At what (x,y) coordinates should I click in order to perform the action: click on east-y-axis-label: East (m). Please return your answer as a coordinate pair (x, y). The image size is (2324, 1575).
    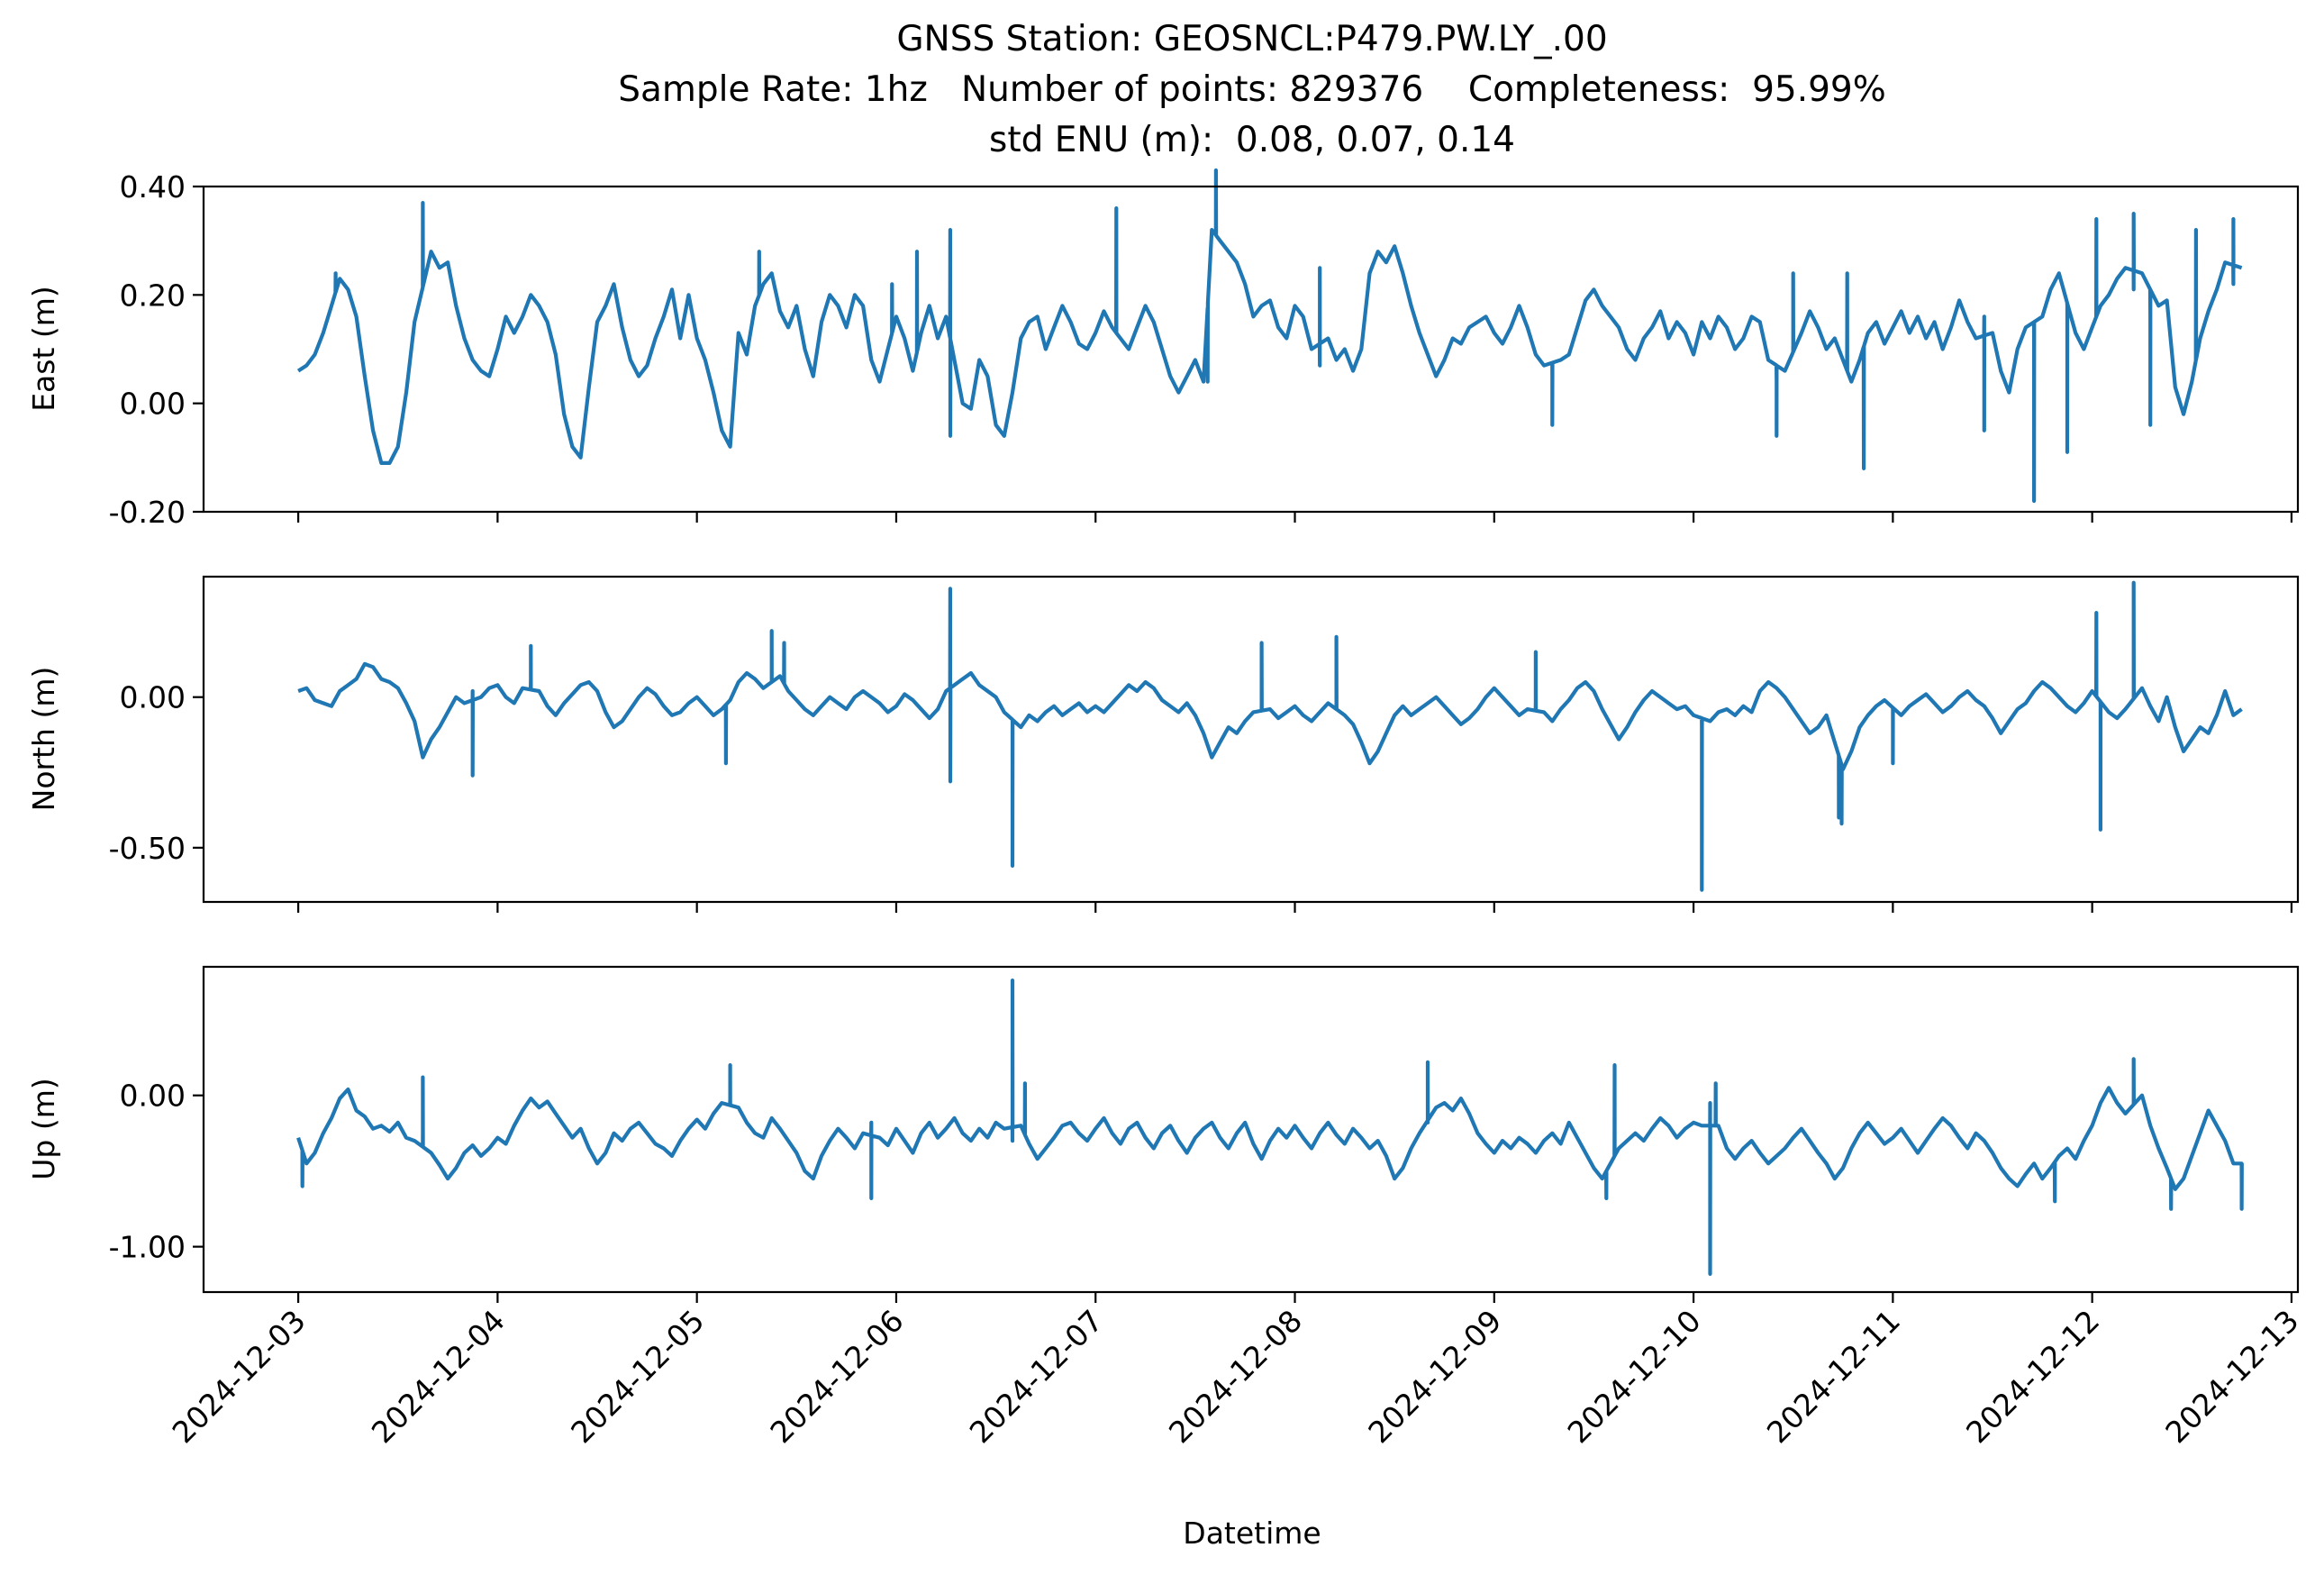
    Looking at the image, I should click on (43, 349).